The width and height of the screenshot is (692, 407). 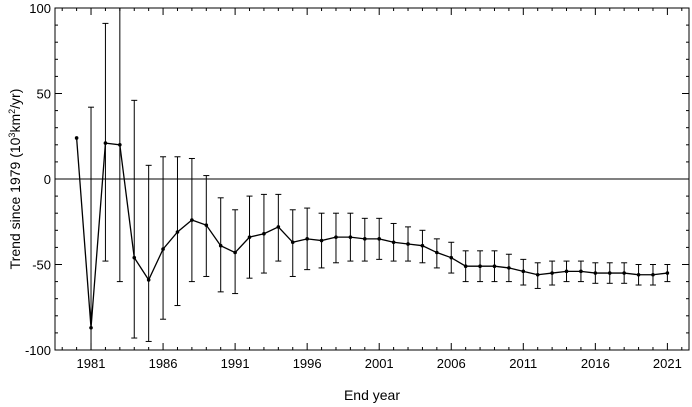 What do you see at coordinates (307, 363) in the screenshot?
I see `x-tick-label: 1996` at bounding box center [307, 363].